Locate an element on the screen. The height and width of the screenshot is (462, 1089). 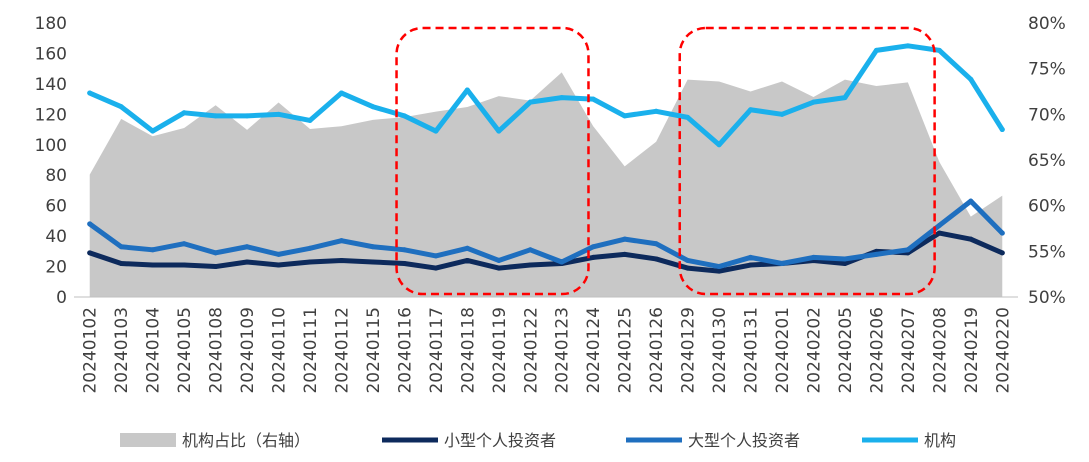
x-tick-label: 20240105 is located at coordinates (185, 350).